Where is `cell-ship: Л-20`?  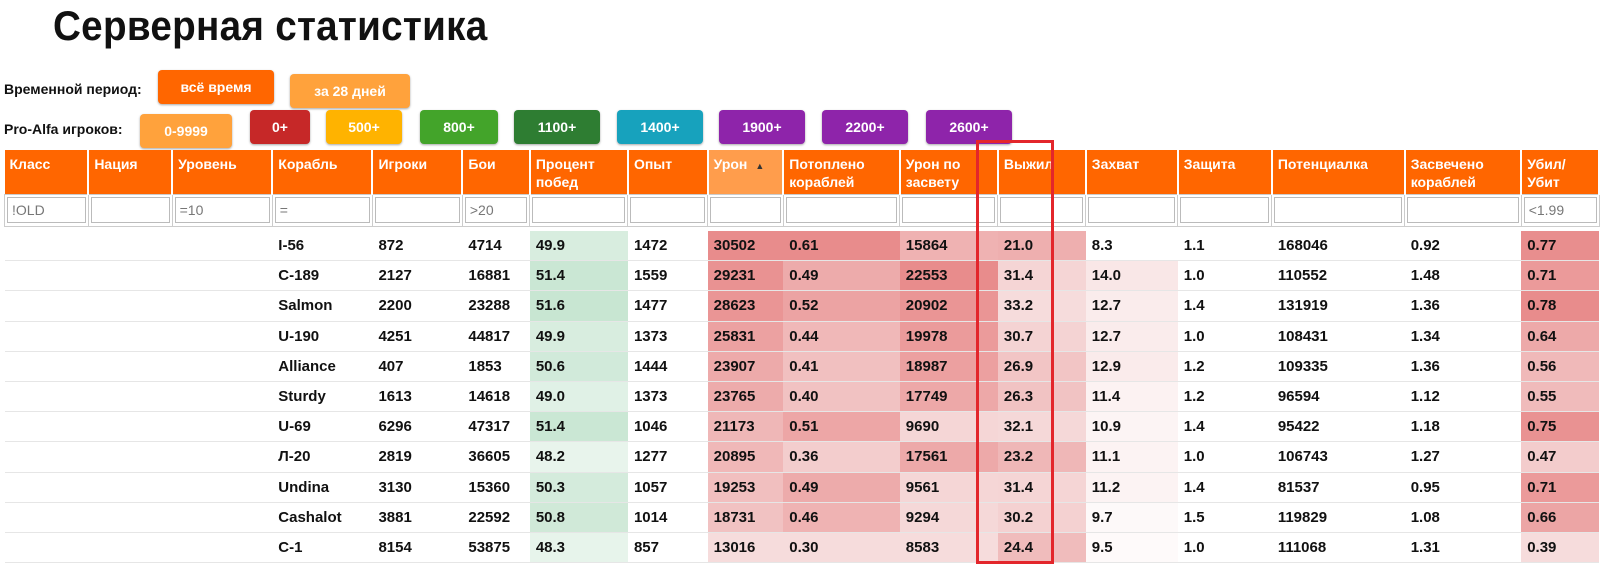 cell-ship: Л-20 is located at coordinates (322, 457).